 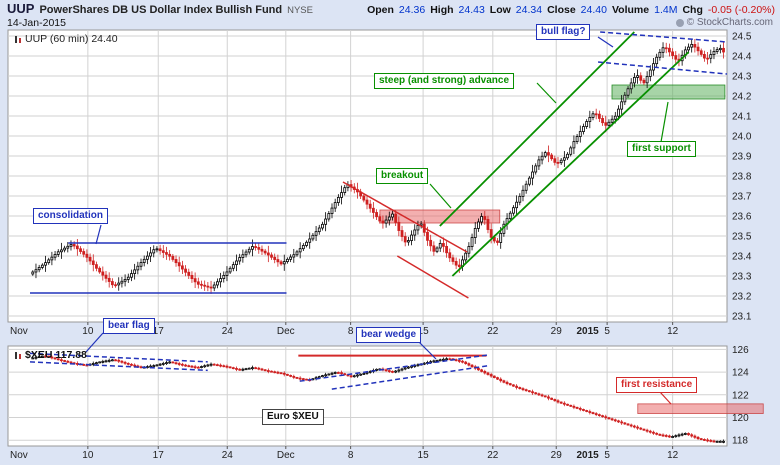 I want to click on svg-text: 122, so click(x=740, y=395).